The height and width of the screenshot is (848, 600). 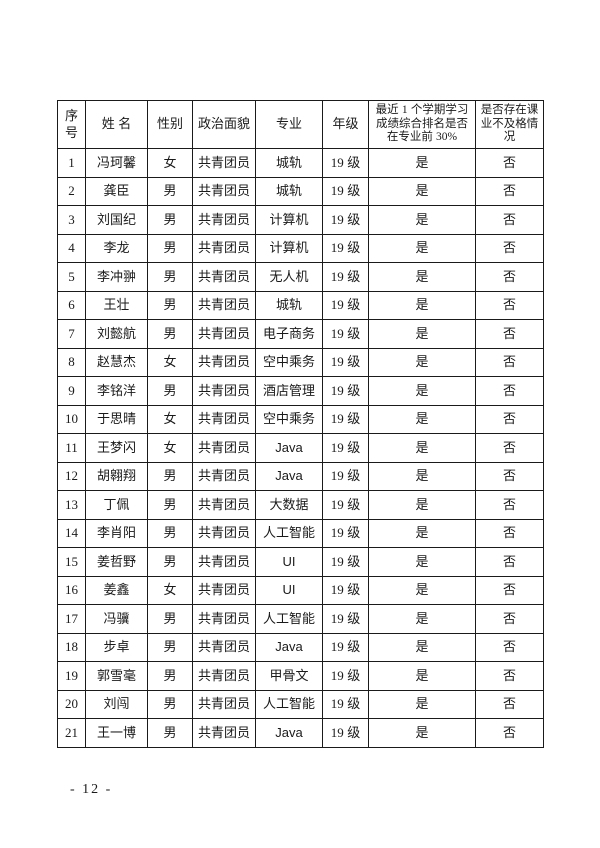 What do you see at coordinates (71, 248) in the screenshot?
I see `table-cell: 4` at bounding box center [71, 248].